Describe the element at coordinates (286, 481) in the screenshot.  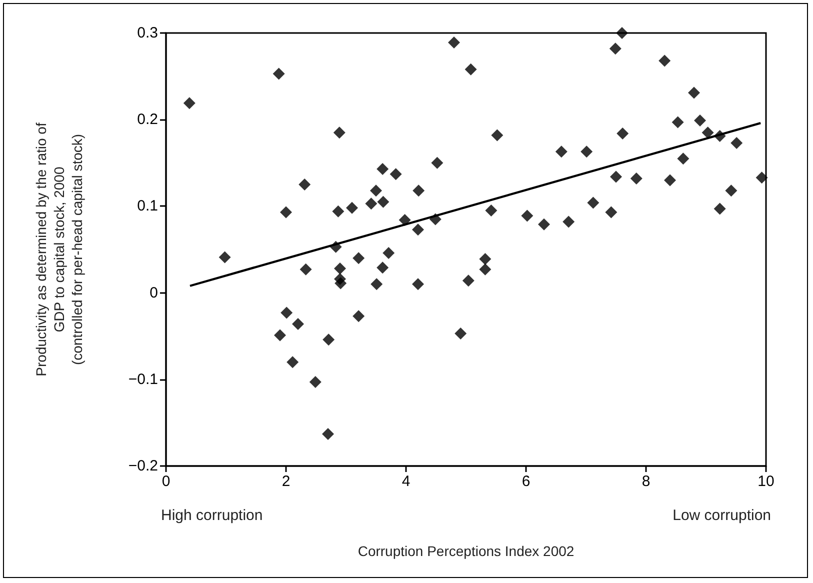
I see `x-tick-label: 2` at that location.